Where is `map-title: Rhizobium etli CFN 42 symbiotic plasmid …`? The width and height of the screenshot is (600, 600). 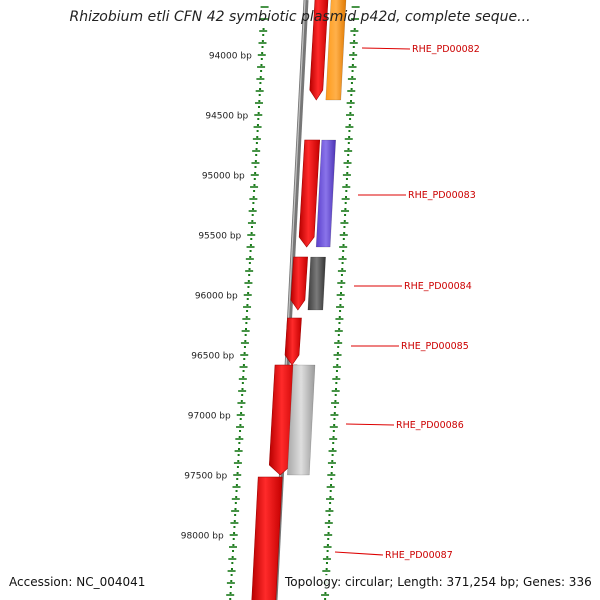
map-title: Rhizobium etli CFN 42 symbiotic plasmid … is located at coordinates (300, 17).